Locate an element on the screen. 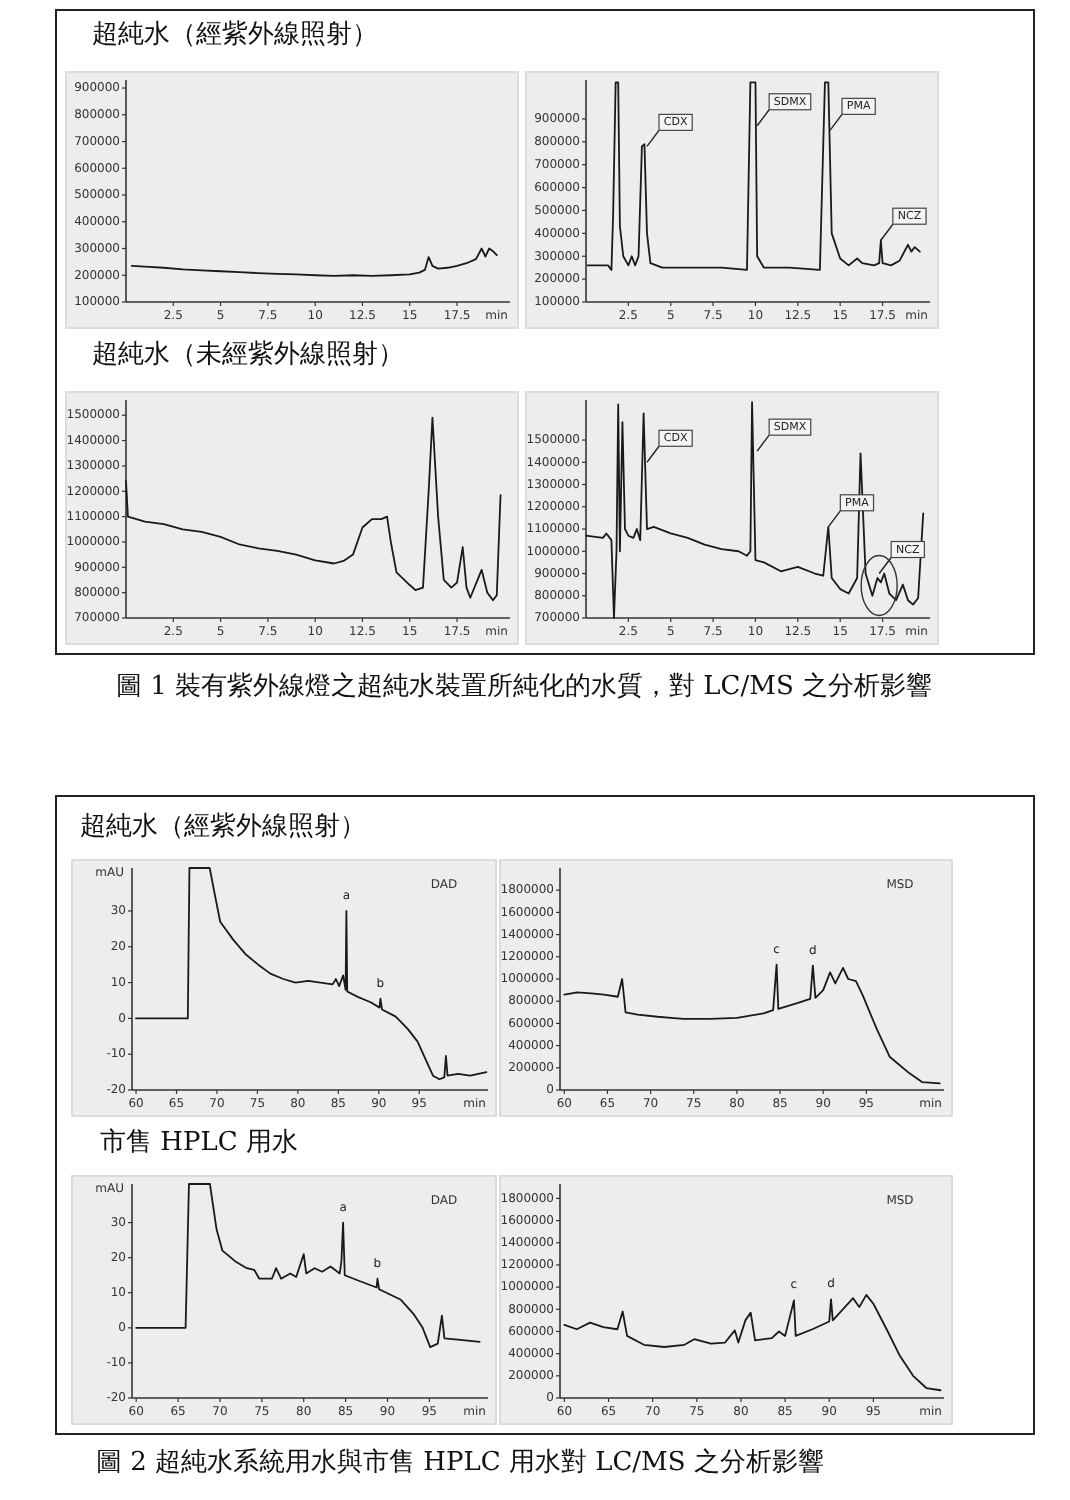 The height and width of the screenshot is (1500, 1070). chart-title: 市售 HPLC 用水 is located at coordinates (199, 1143).